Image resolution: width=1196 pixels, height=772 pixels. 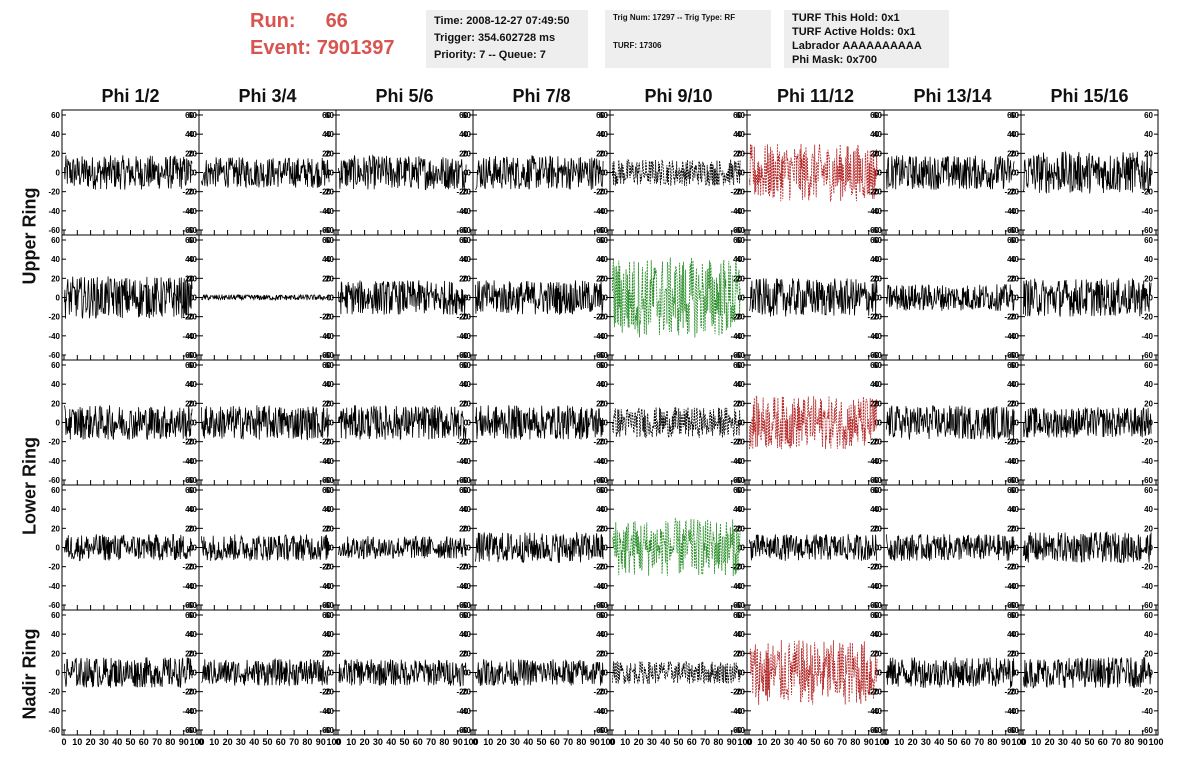 What do you see at coordinates (241, 742) in the screenshot?
I see `x-tick-label: 30` at bounding box center [241, 742].